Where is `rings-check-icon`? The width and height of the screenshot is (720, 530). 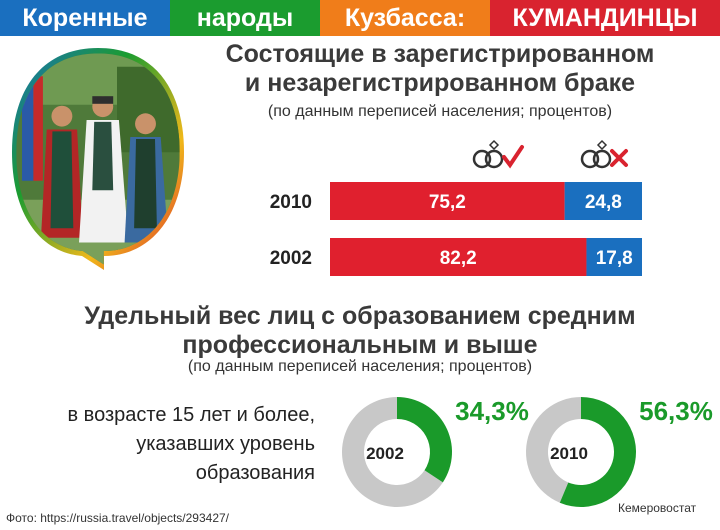
rings-check-icon is located at coordinates (498, 154).